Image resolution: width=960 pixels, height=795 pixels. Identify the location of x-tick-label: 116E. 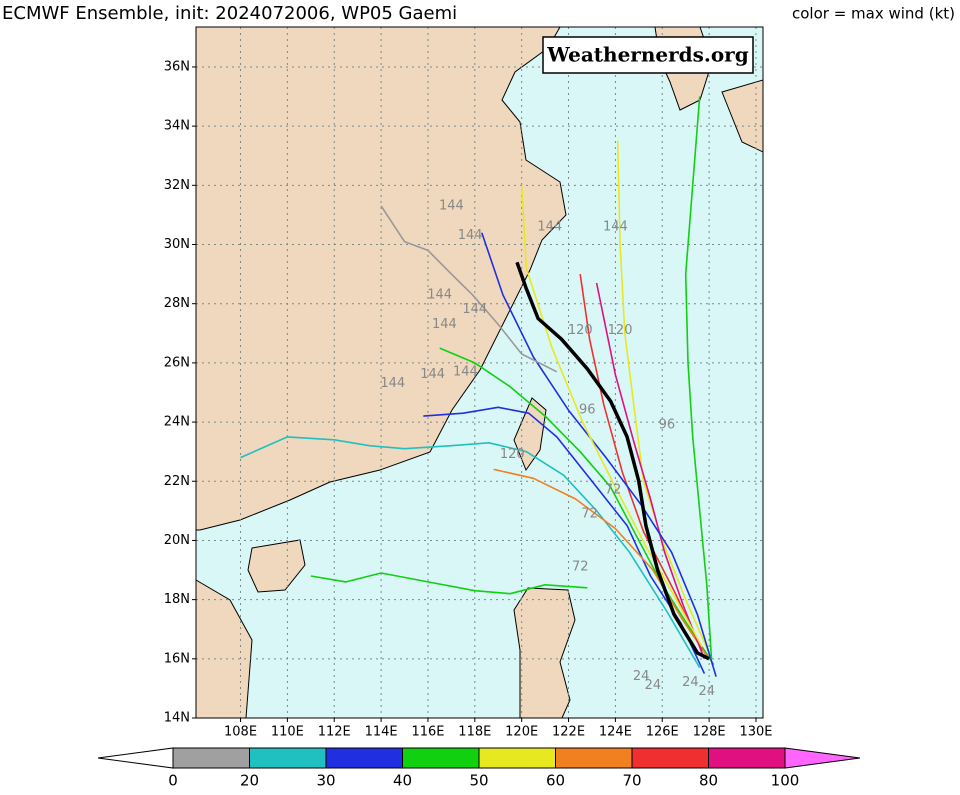
(427, 732).